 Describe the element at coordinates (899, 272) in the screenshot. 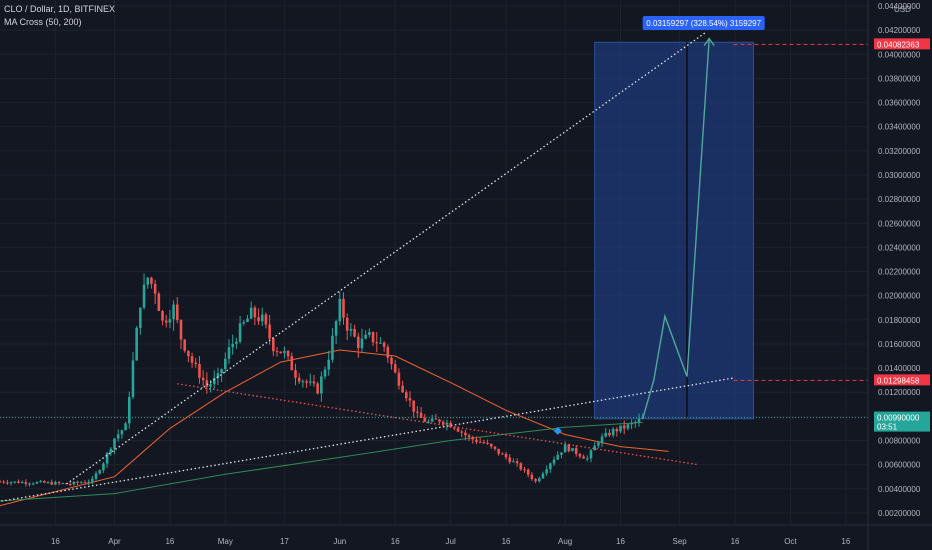

I see `price-tick-label: 0.02200000` at that location.